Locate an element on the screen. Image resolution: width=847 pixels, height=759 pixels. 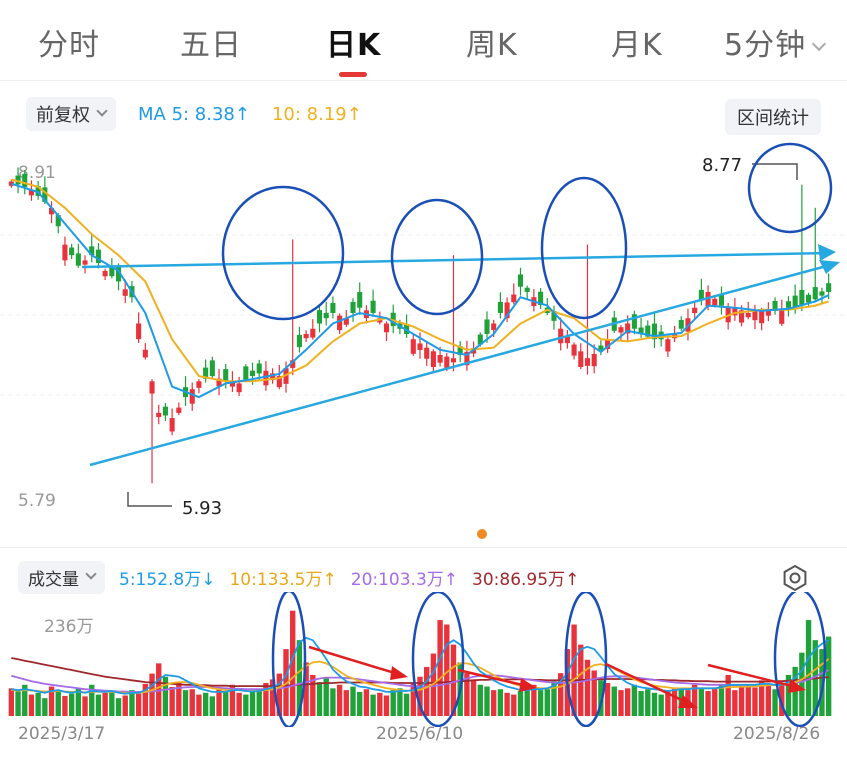
ma10-text: 10: 8.19 is located at coordinates (309, 114).